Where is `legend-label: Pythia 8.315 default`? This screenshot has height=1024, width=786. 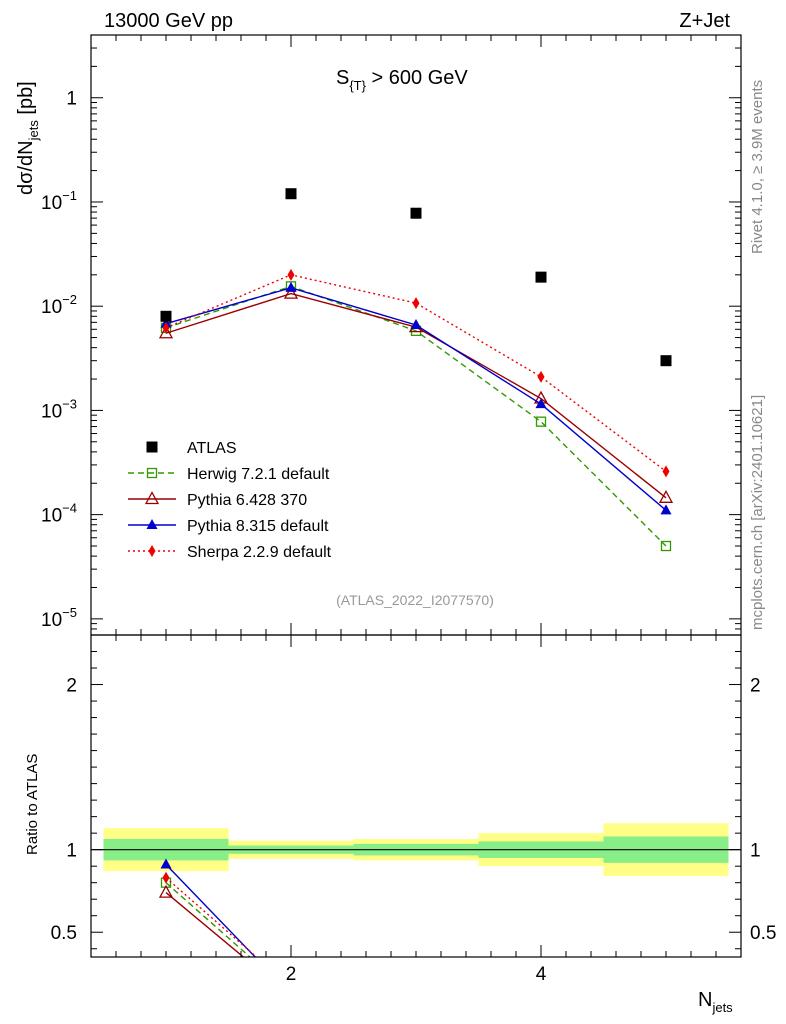
legend-label: Pythia 8.315 default is located at coordinates (258, 526).